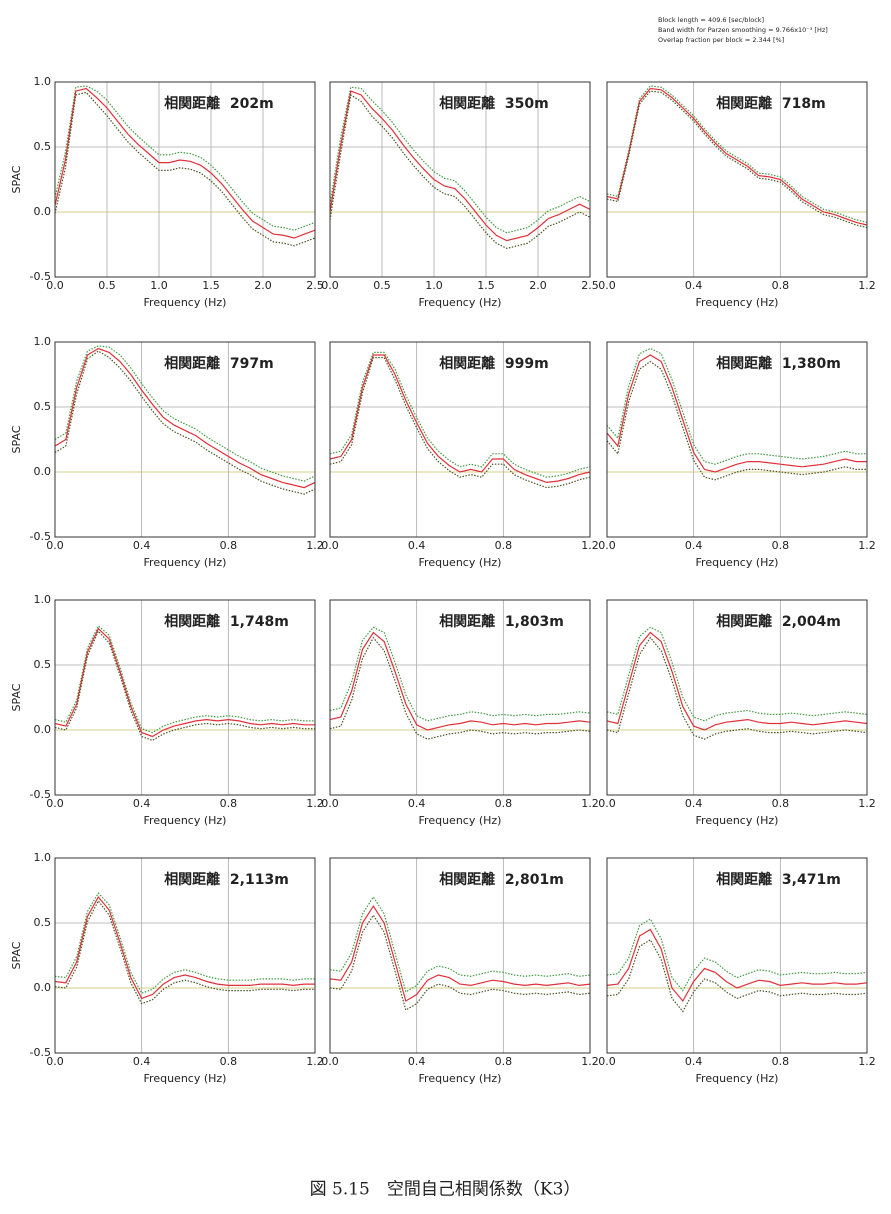  I want to click on chart-title: 相関距離 797m, so click(219, 363).